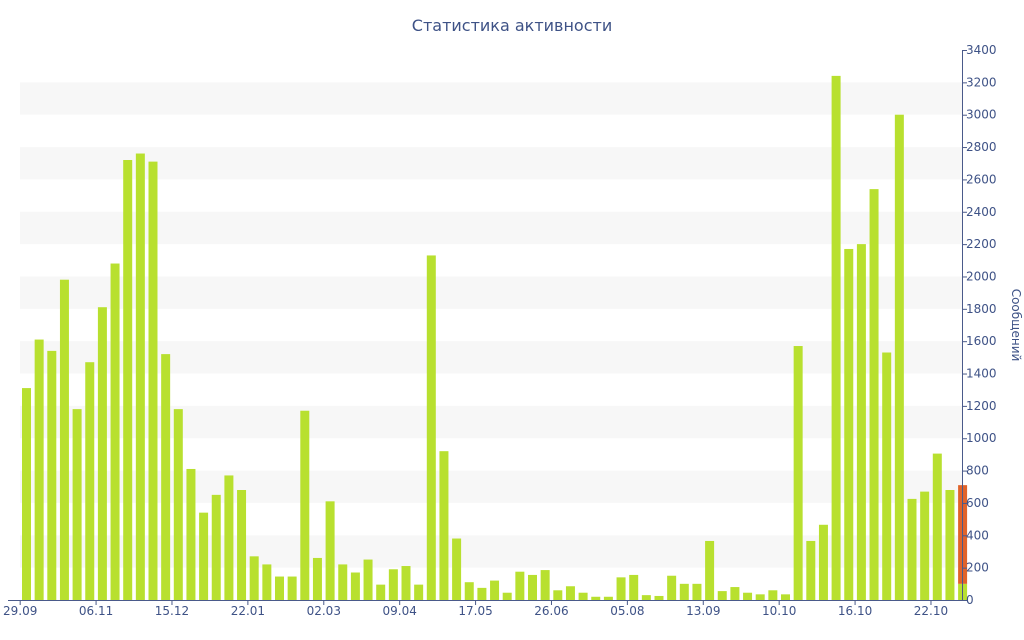  What do you see at coordinates (703, 611) in the screenshot?
I see `x-tick-label: 13.09` at bounding box center [703, 611].